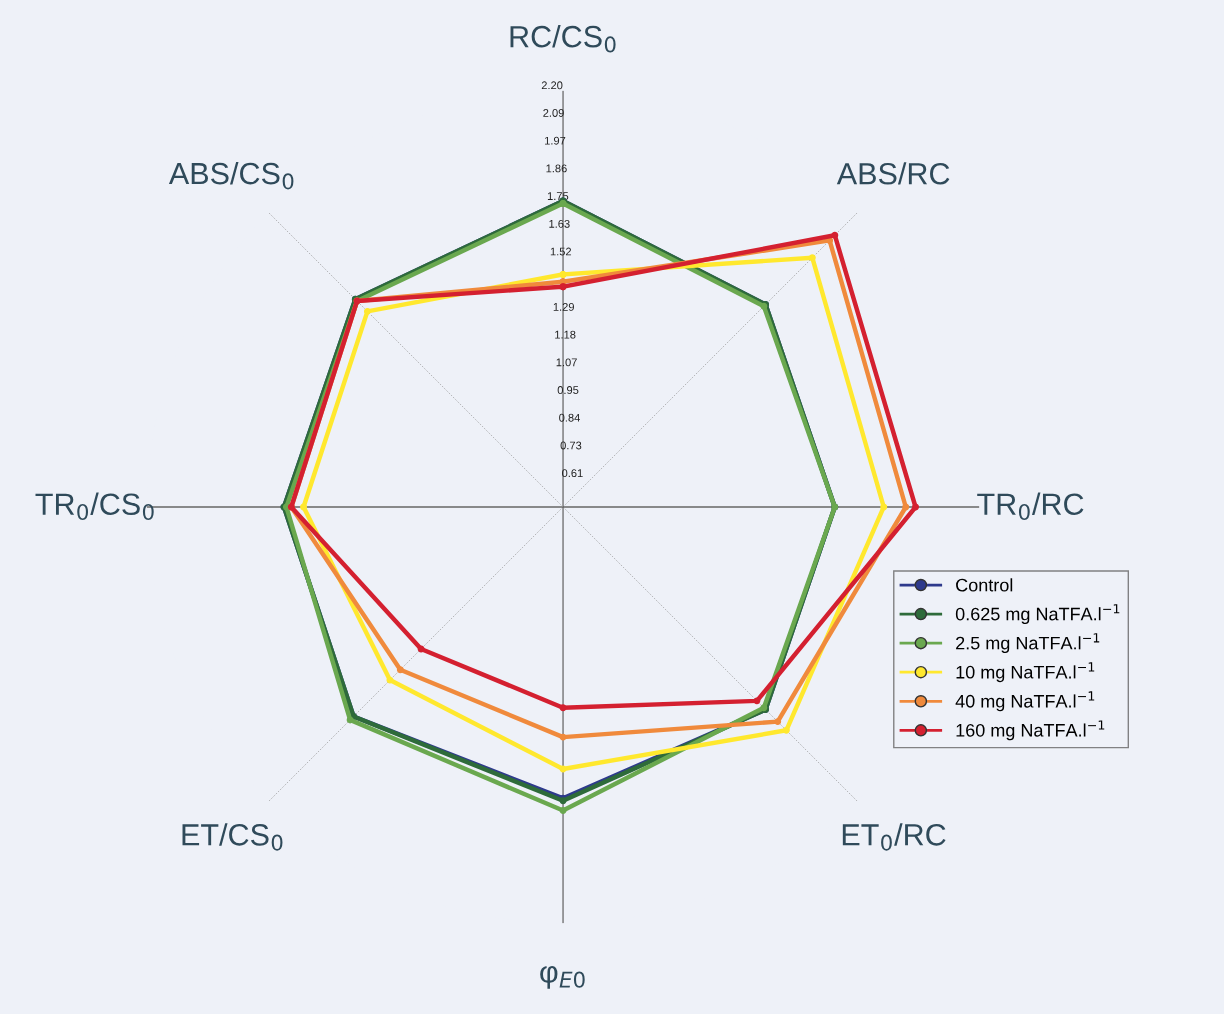 The width and height of the screenshot is (1224, 1014). Describe the element at coordinates (566, 362) in the screenshot. I see `y-tick-label: 1.07` at that location.